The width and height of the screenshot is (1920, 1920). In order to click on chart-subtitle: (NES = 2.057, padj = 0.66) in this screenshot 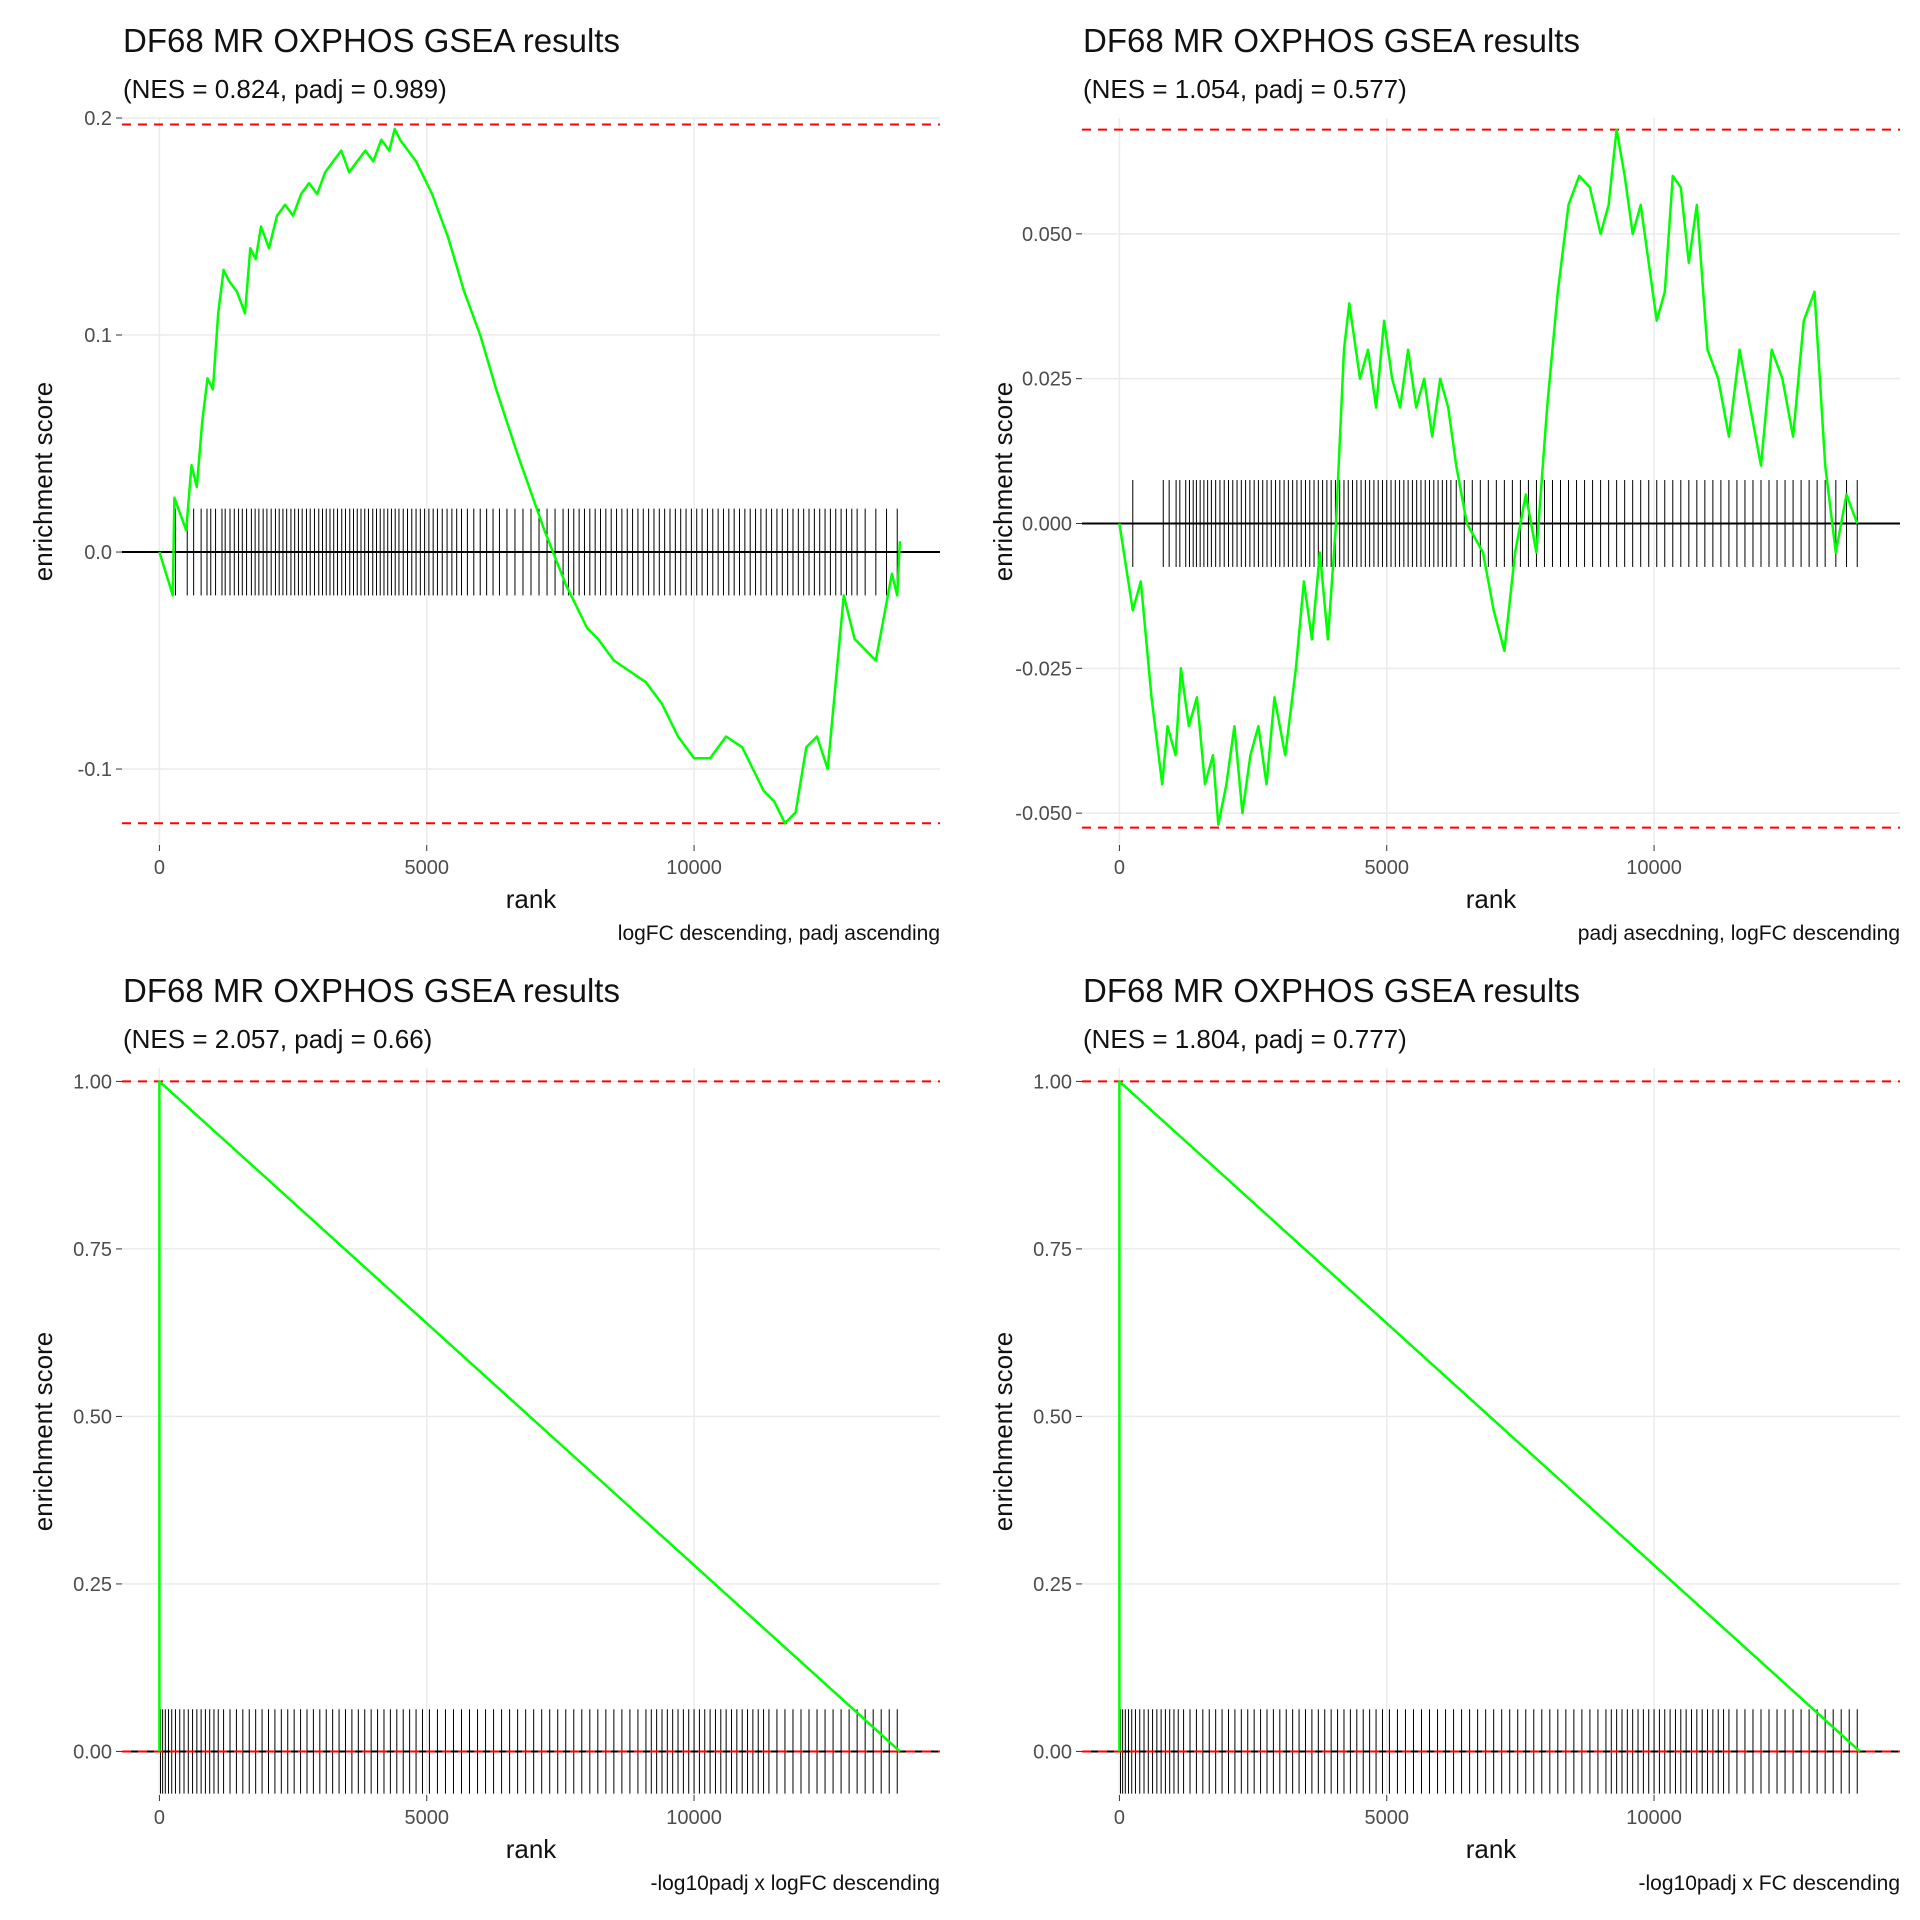, I will do `click(278, 1039)`.